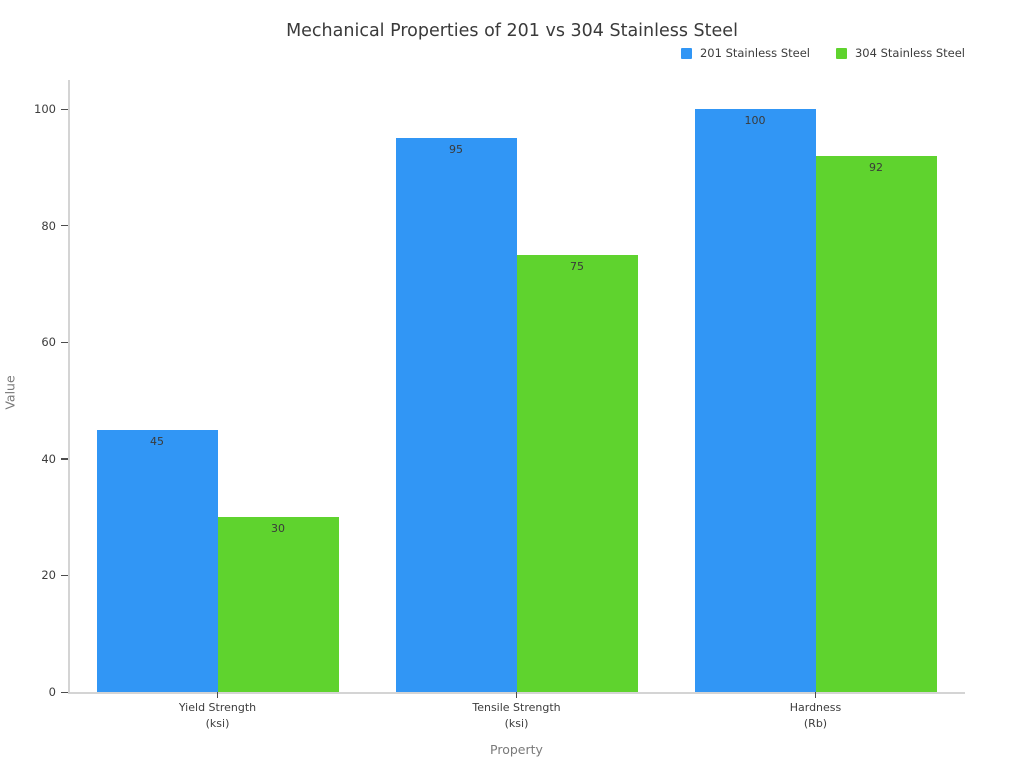  I want to click on bar-value-label: 100, so click(755, 121).